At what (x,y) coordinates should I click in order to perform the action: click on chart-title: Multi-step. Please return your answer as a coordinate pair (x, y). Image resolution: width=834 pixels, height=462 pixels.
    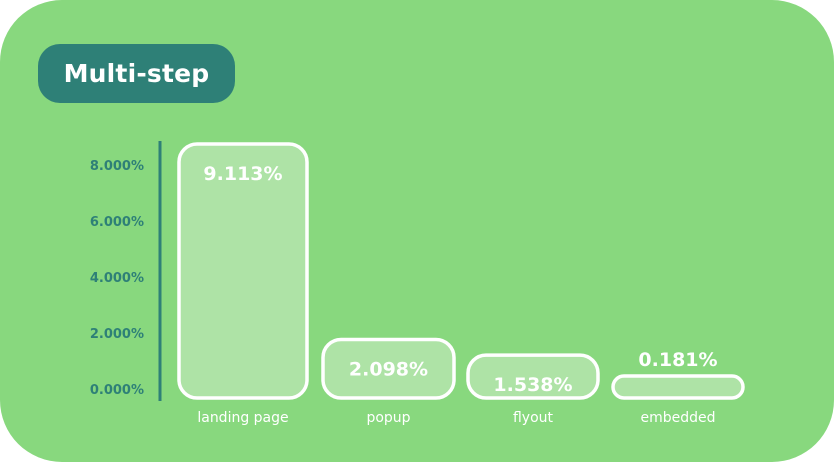
    Looking at the image, I should click on (136, 73).